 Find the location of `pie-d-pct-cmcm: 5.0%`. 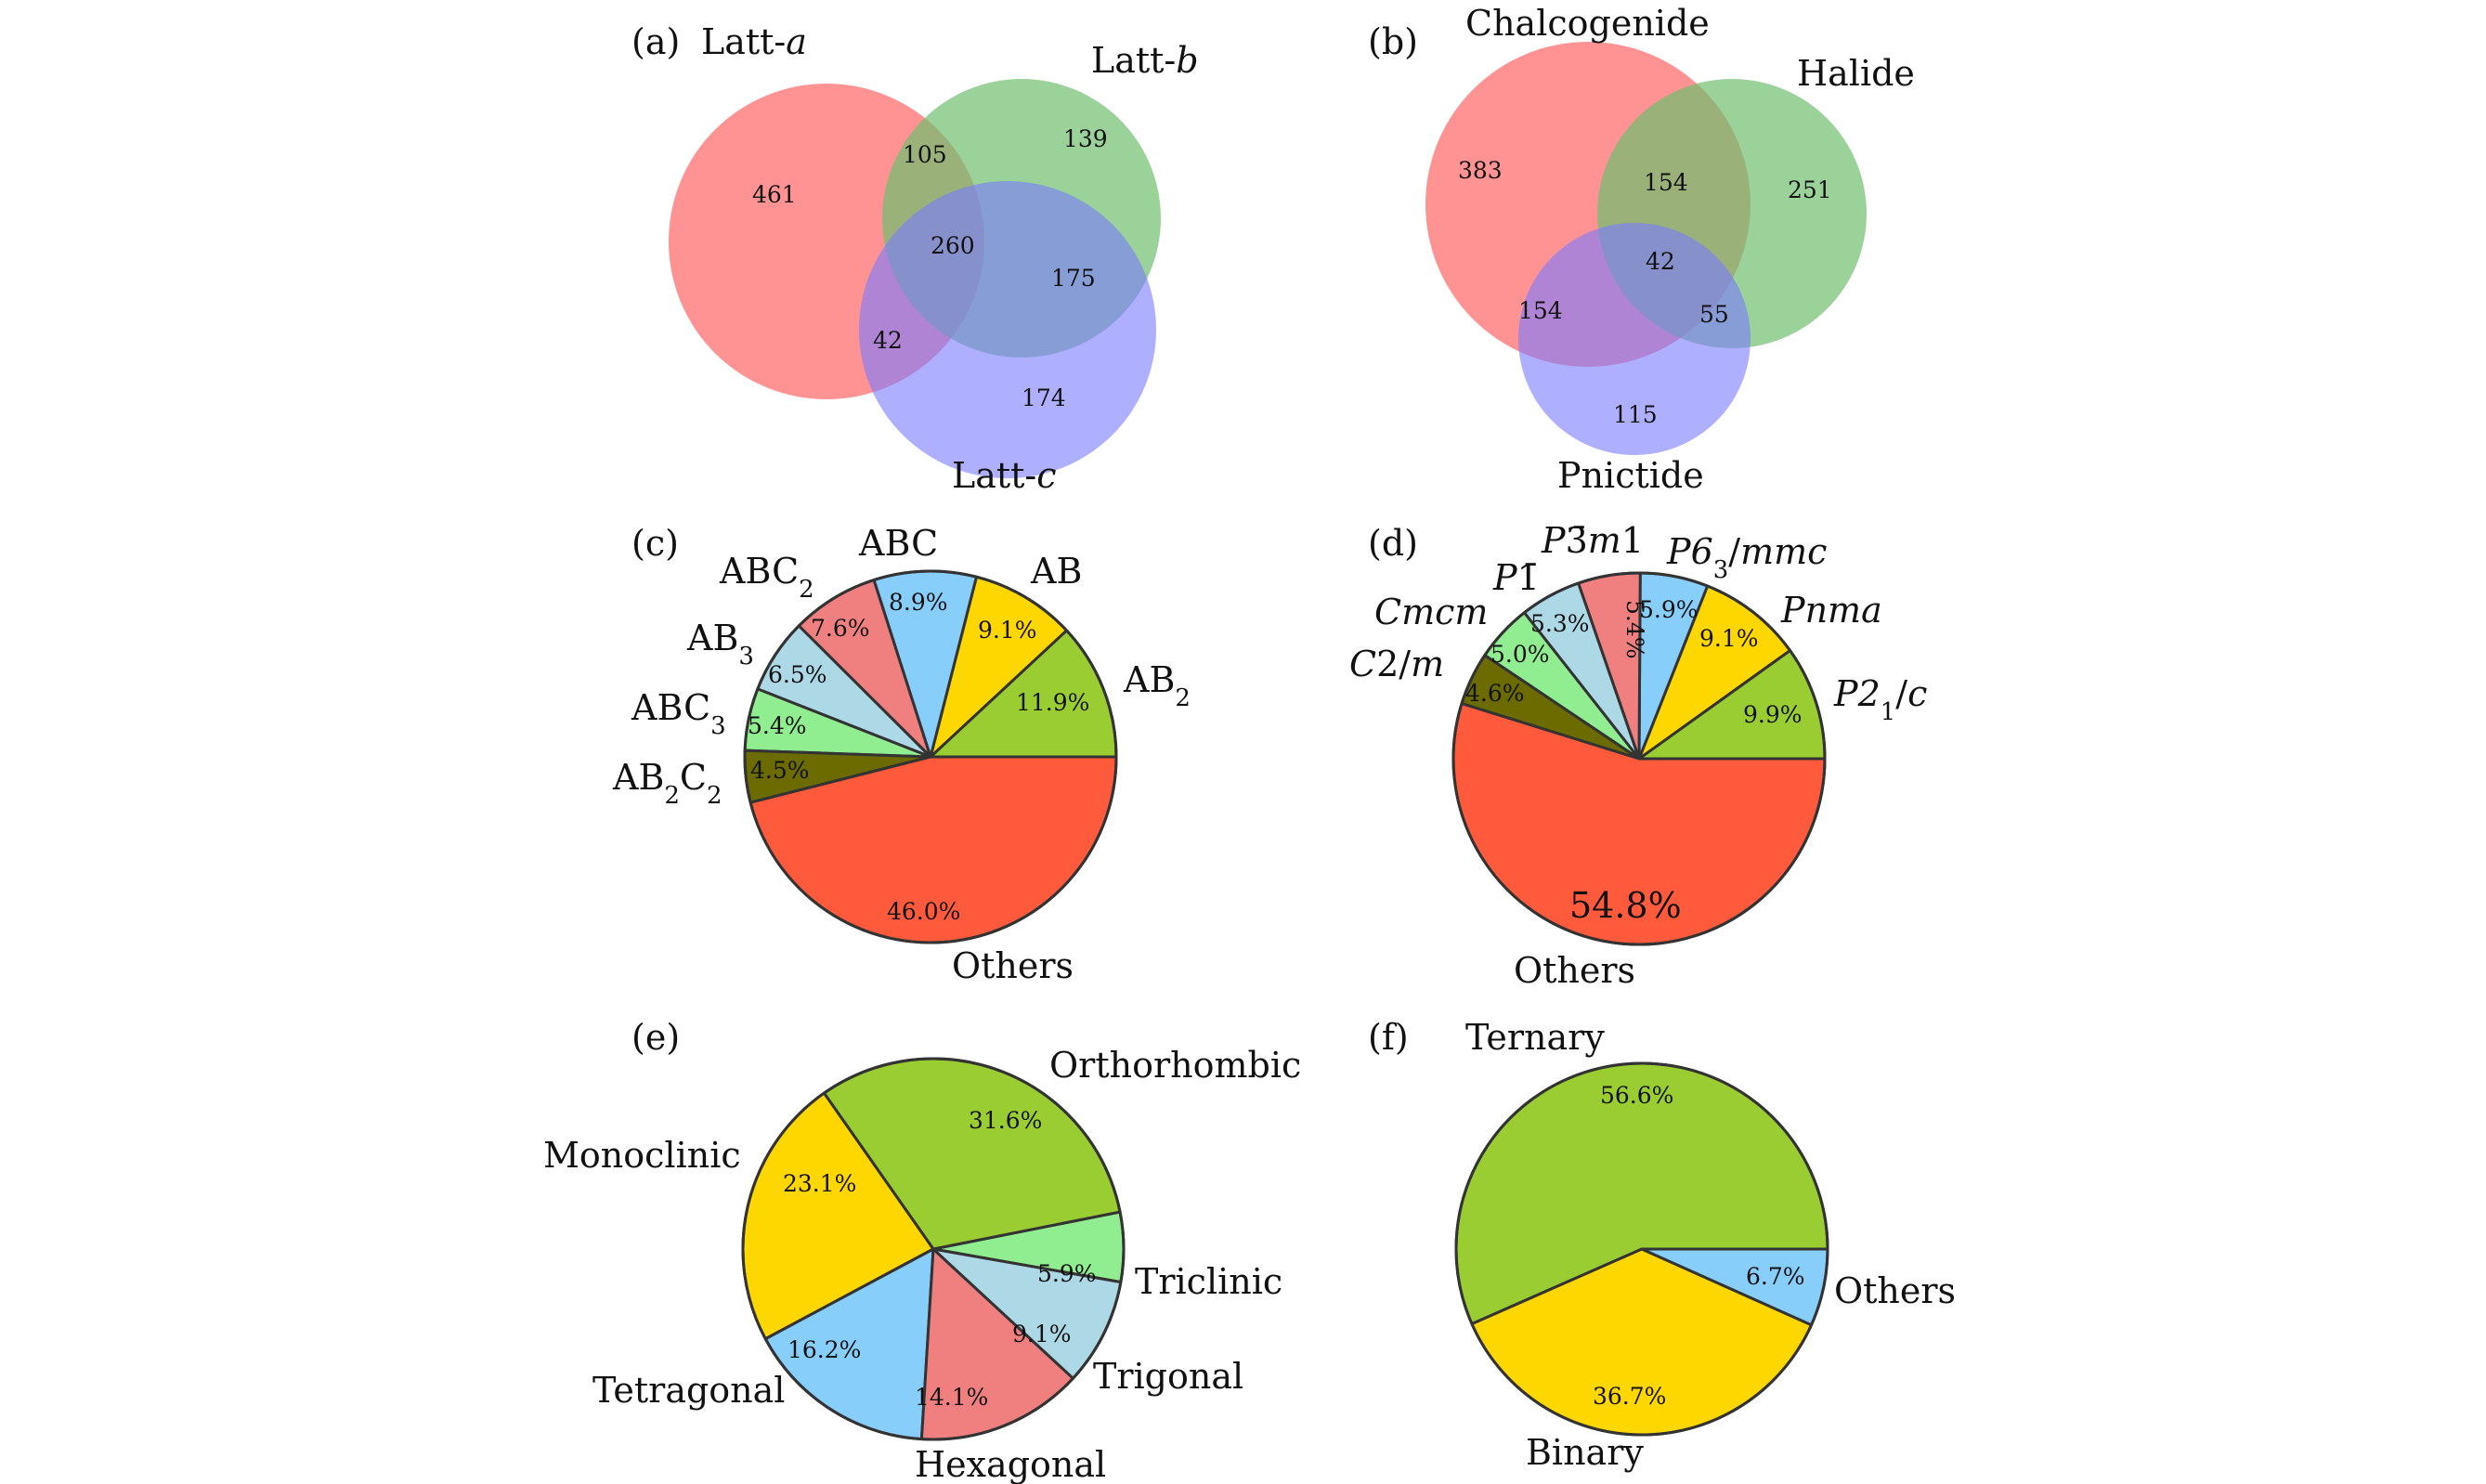

pie-d-pct-cmcm: 5.0% is located at coordinates (1520, 654).